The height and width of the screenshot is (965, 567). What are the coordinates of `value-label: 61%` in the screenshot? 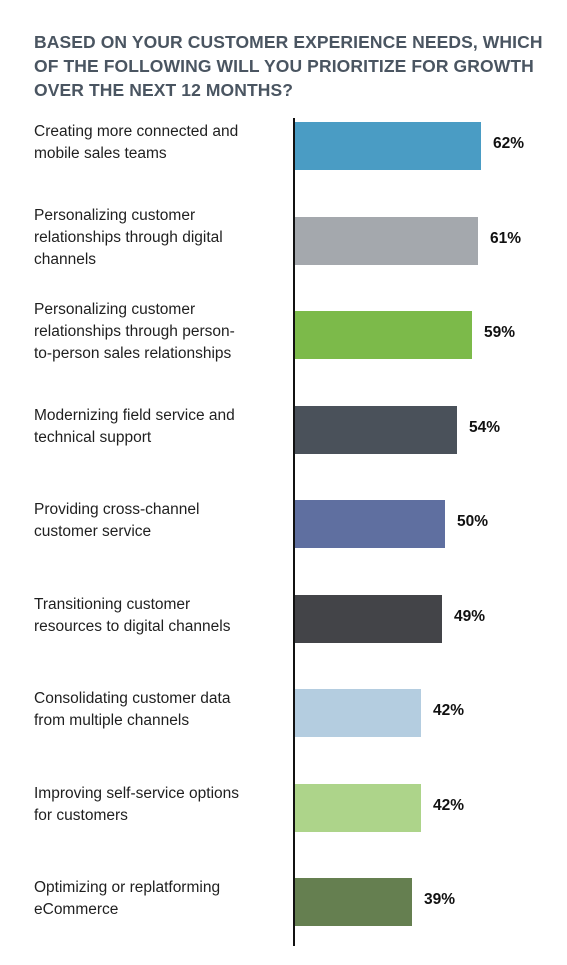 It's located at (506, 238).